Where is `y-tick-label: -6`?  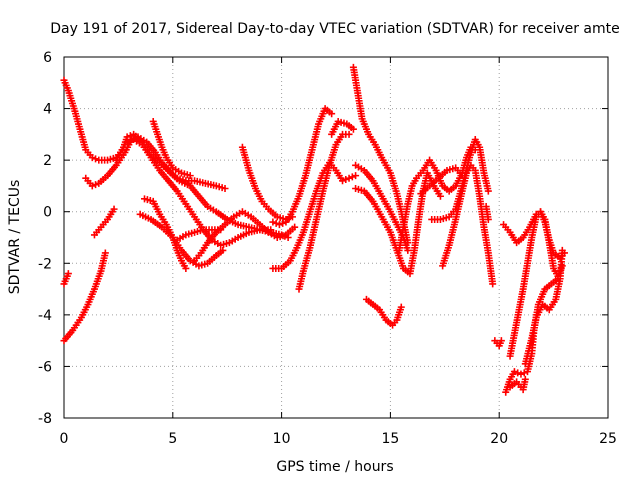 y-tick-label: -6 is located at coordinates (45, 367).